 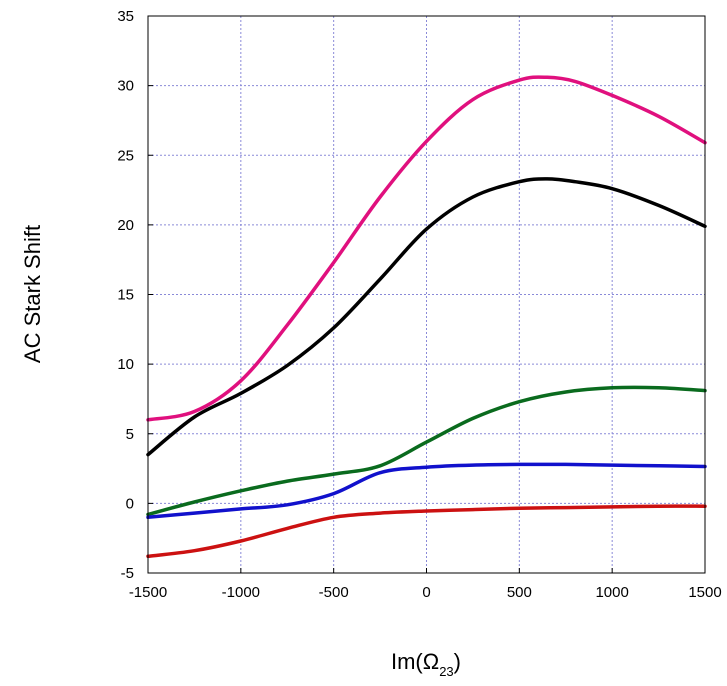 I want to click on y-tick-label: 30, so click(x=125, y=86).